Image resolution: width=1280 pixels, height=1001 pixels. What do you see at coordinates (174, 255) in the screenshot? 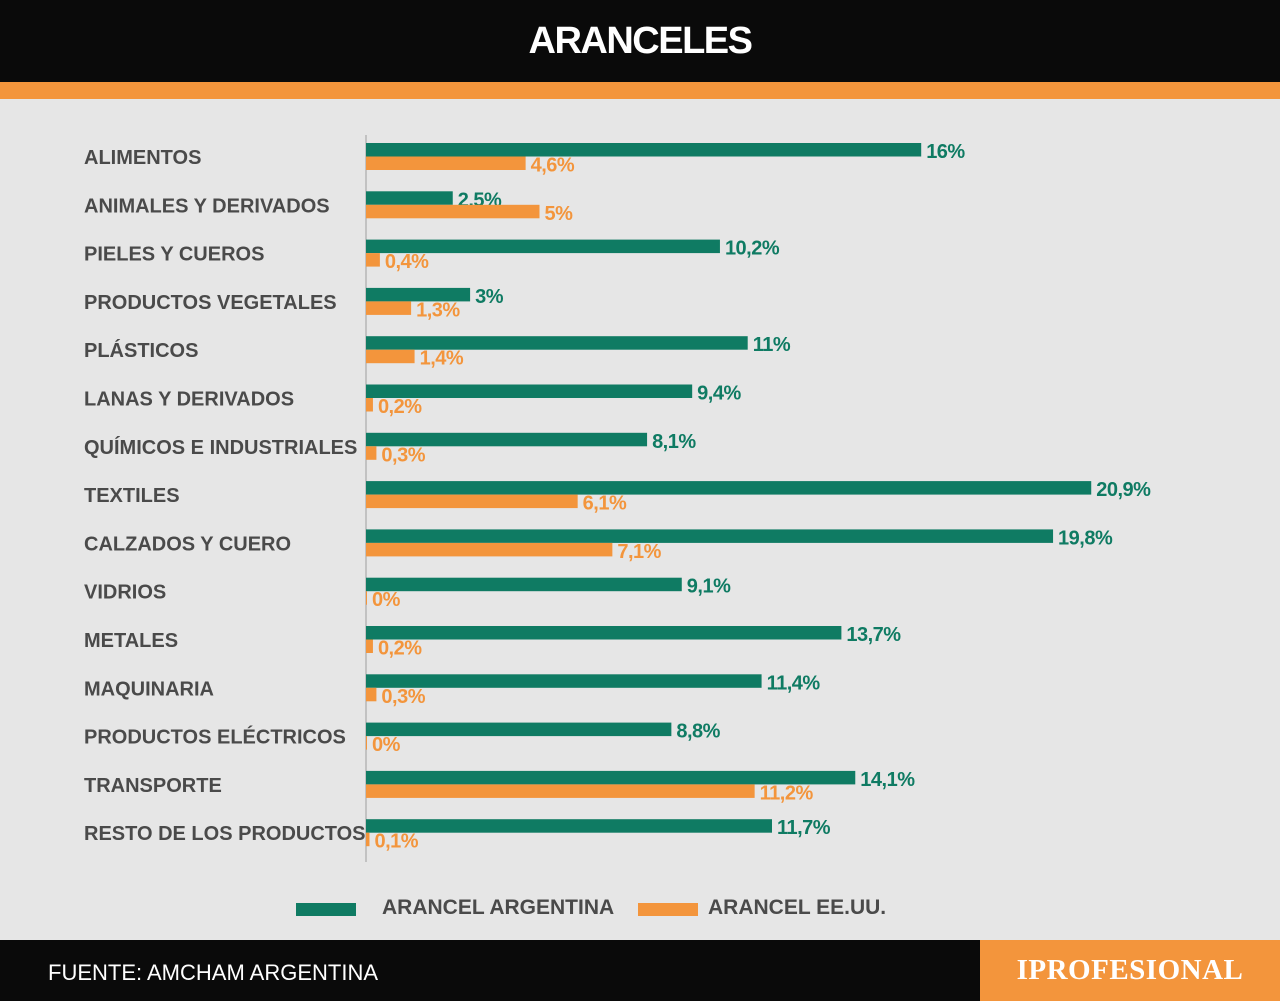
I see `category-label: PIELES Y CUEROS` at bounding box center [174, 255].